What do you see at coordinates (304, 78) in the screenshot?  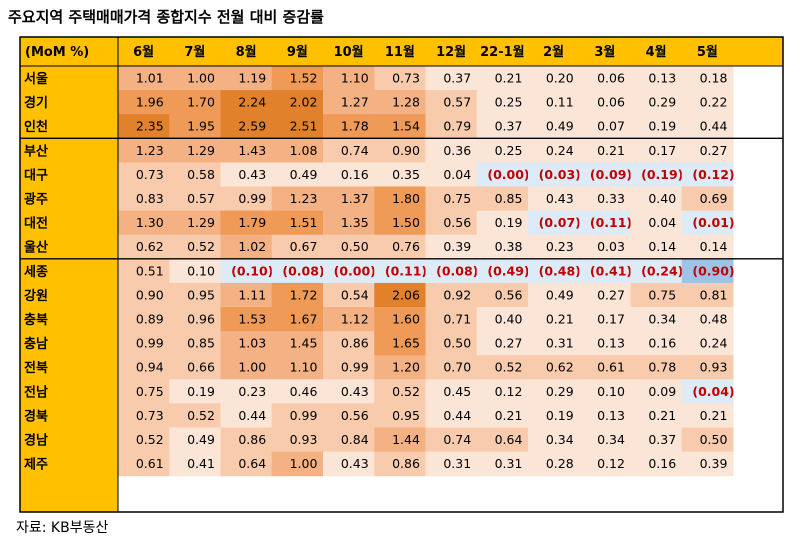 I see `cell-value: 1.52` at bounding box center [304, 78].